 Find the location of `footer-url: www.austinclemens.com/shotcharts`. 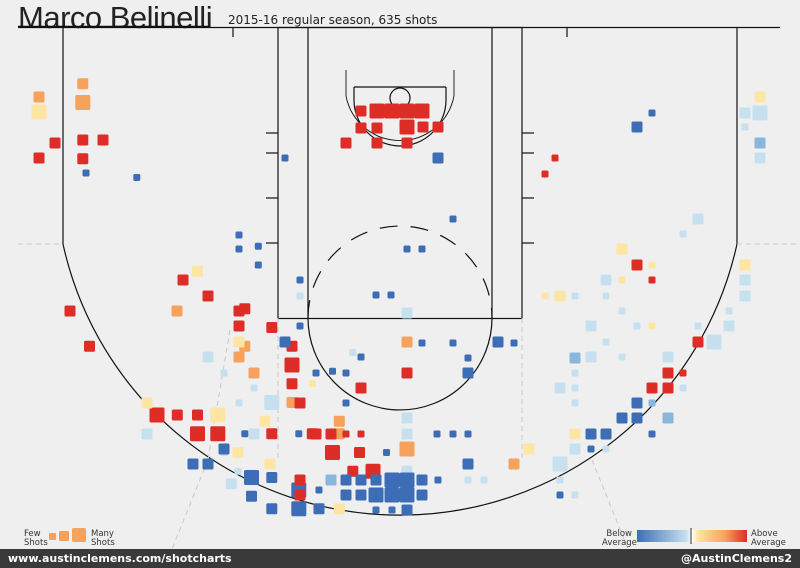

footer-url: www.austinclemens.com/shotcharts is located at coordinates (120, 558).